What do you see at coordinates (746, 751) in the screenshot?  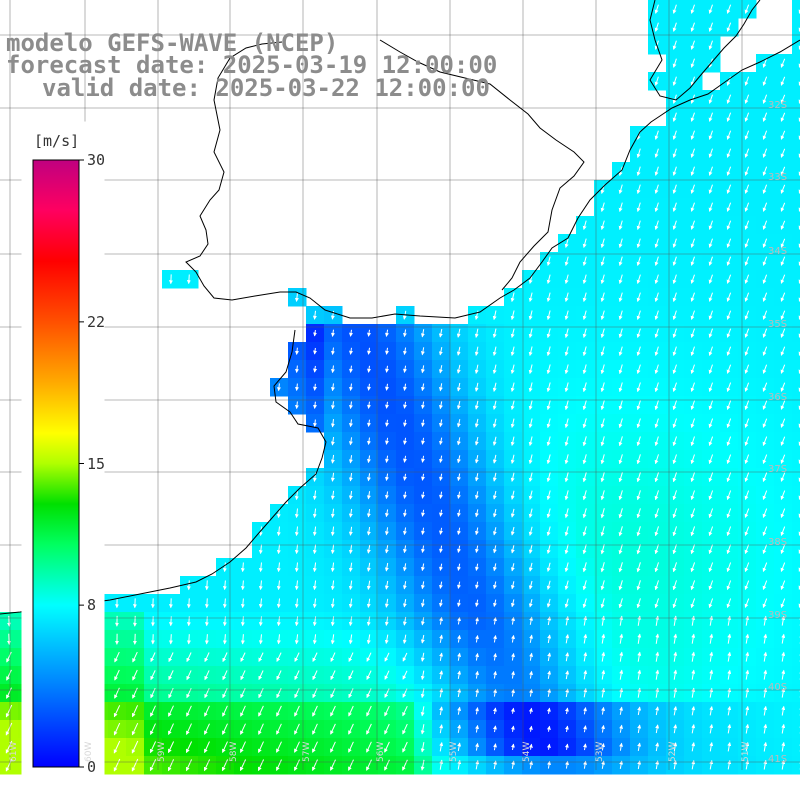 I see `longitude-label: 51W` at bounding box center [746, 751].